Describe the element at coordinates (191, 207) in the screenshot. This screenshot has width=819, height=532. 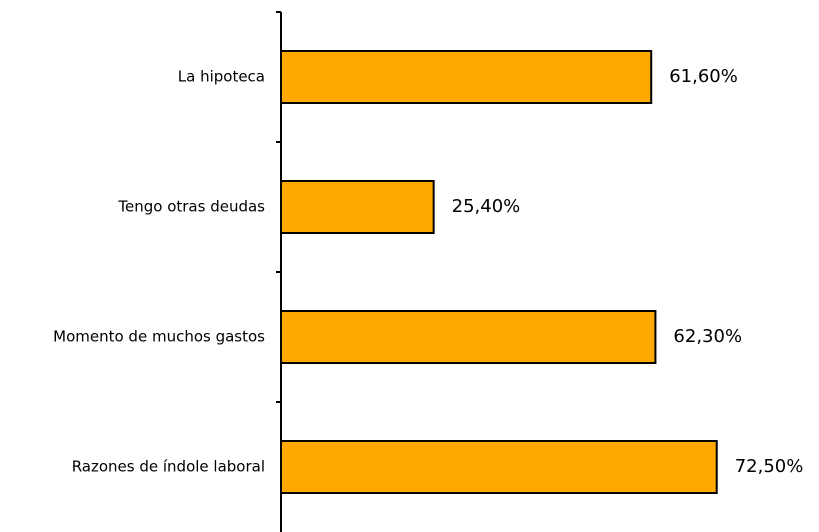
I see `category-label: Tengo otras deudas` at that location.